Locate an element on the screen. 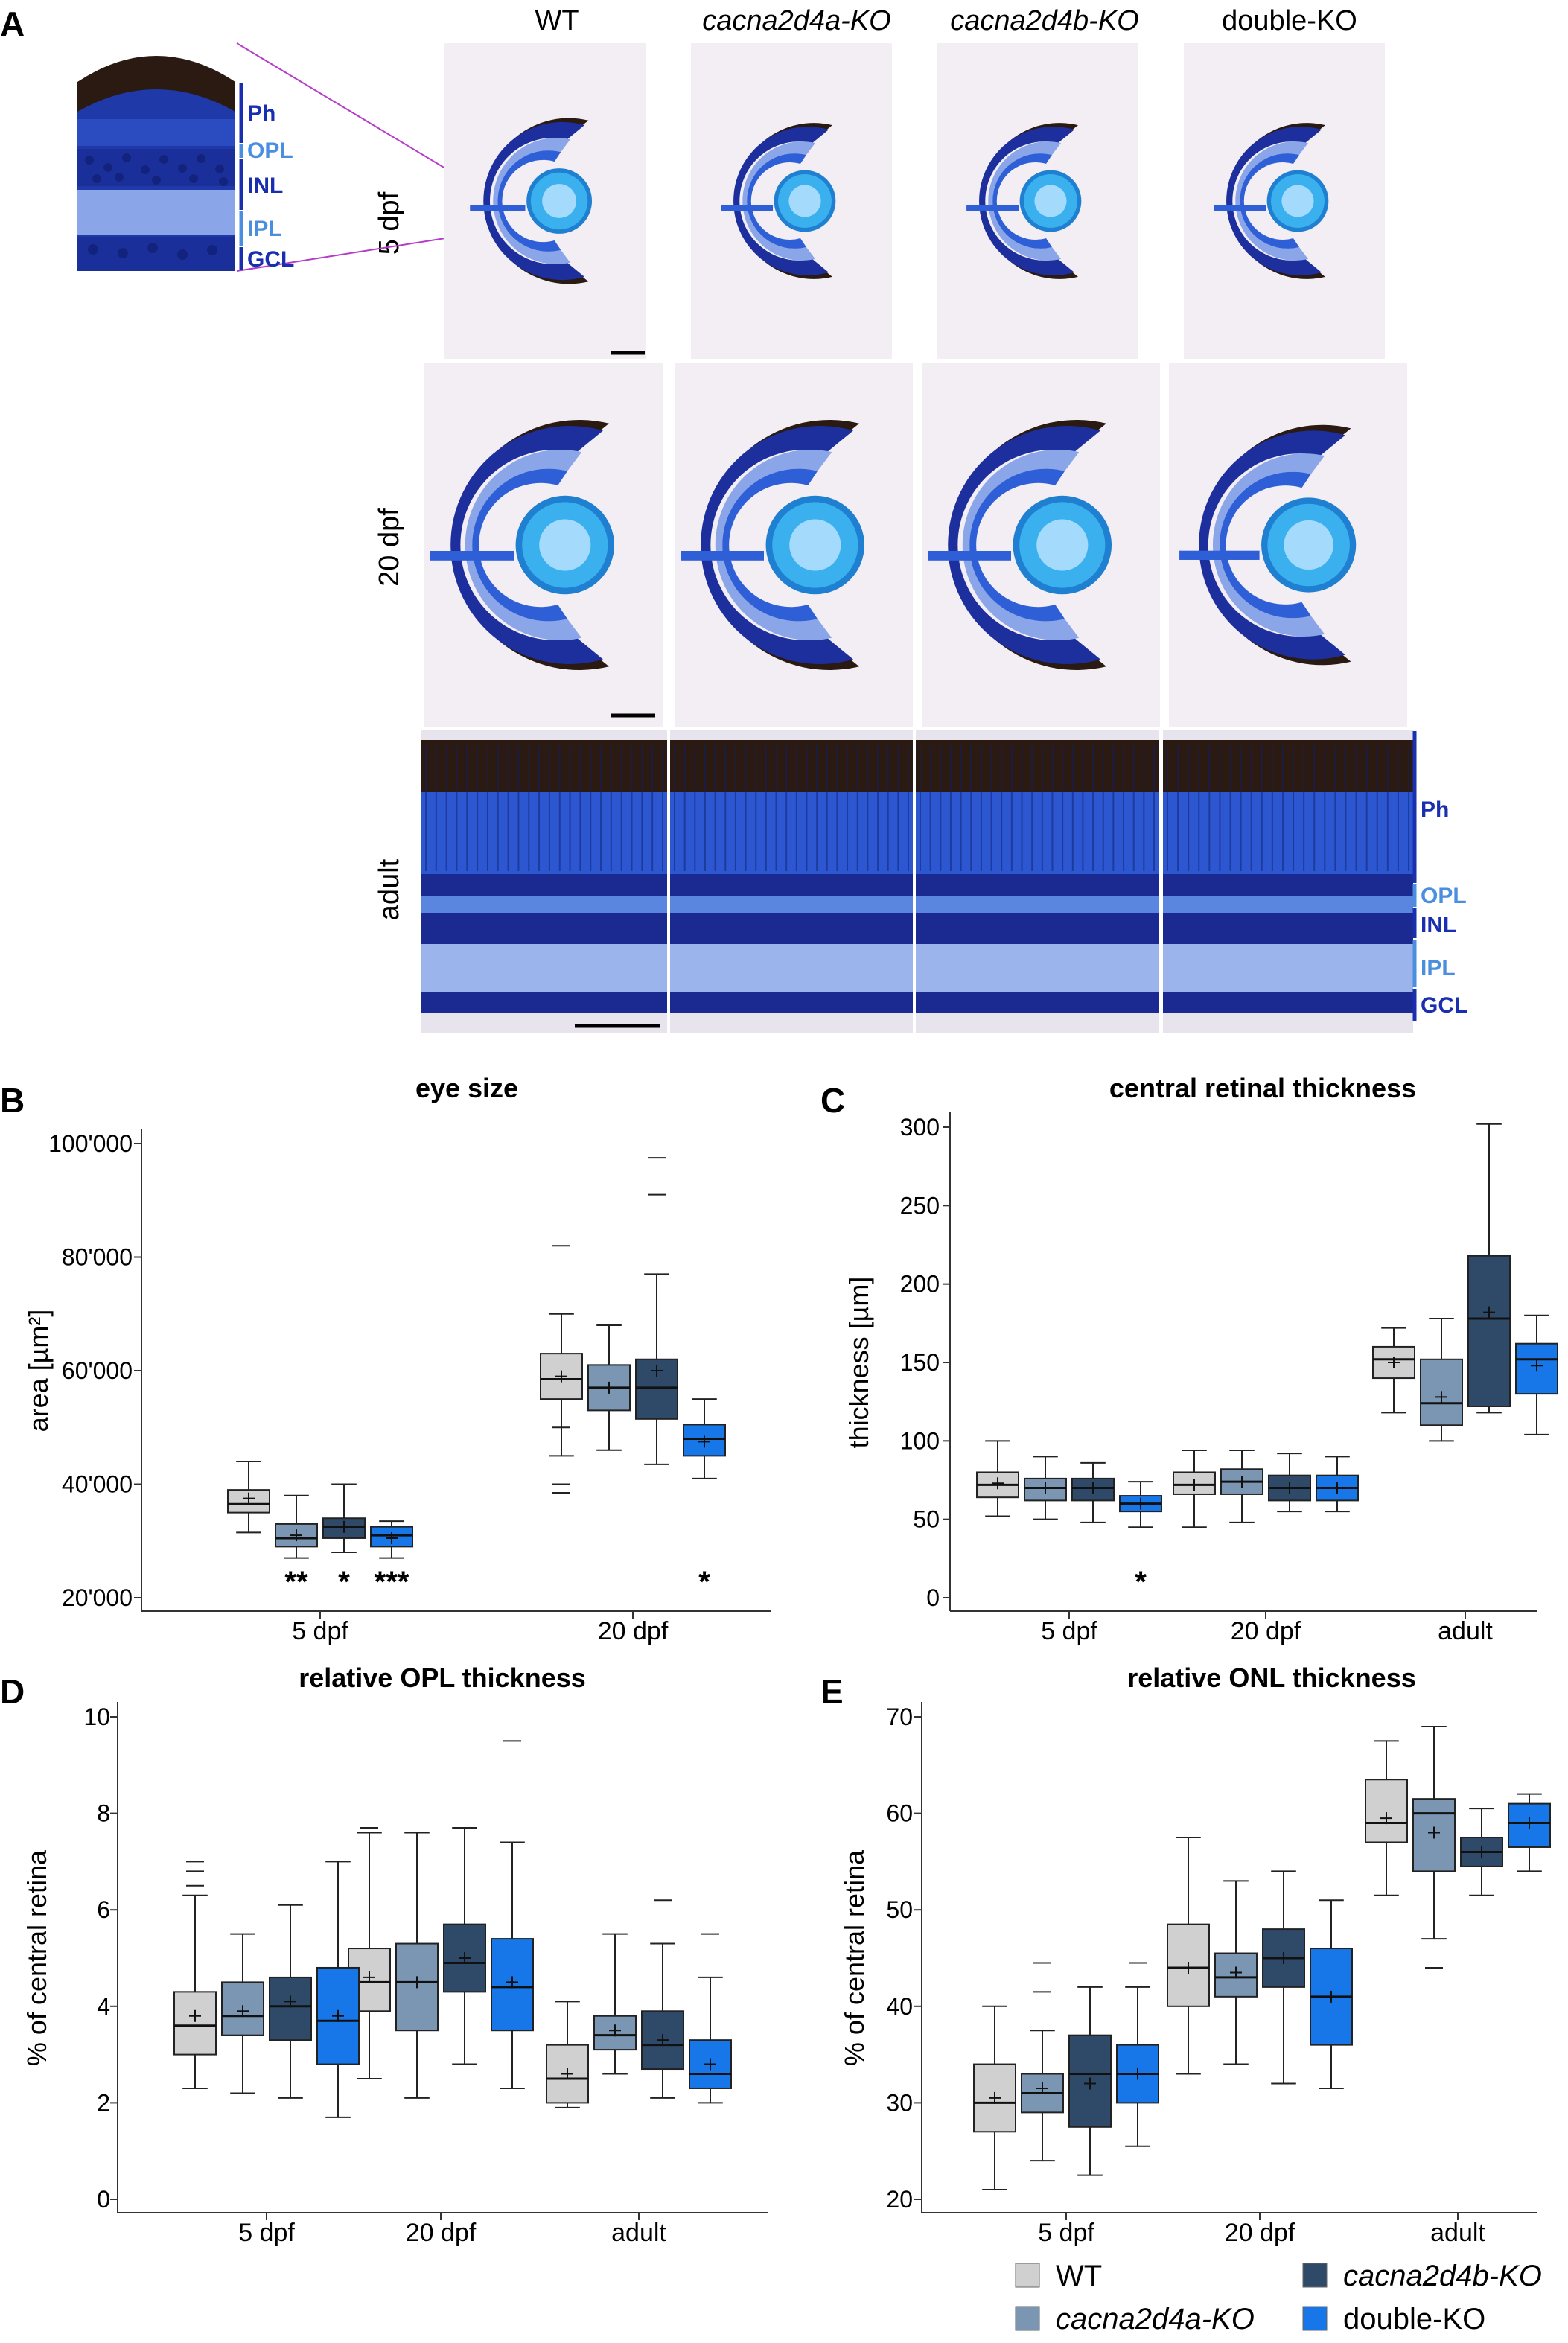 The width and height of the screenshot is (1568, 2343). box-double-ko-20-dpf is located at coordinates (1331, 1994).